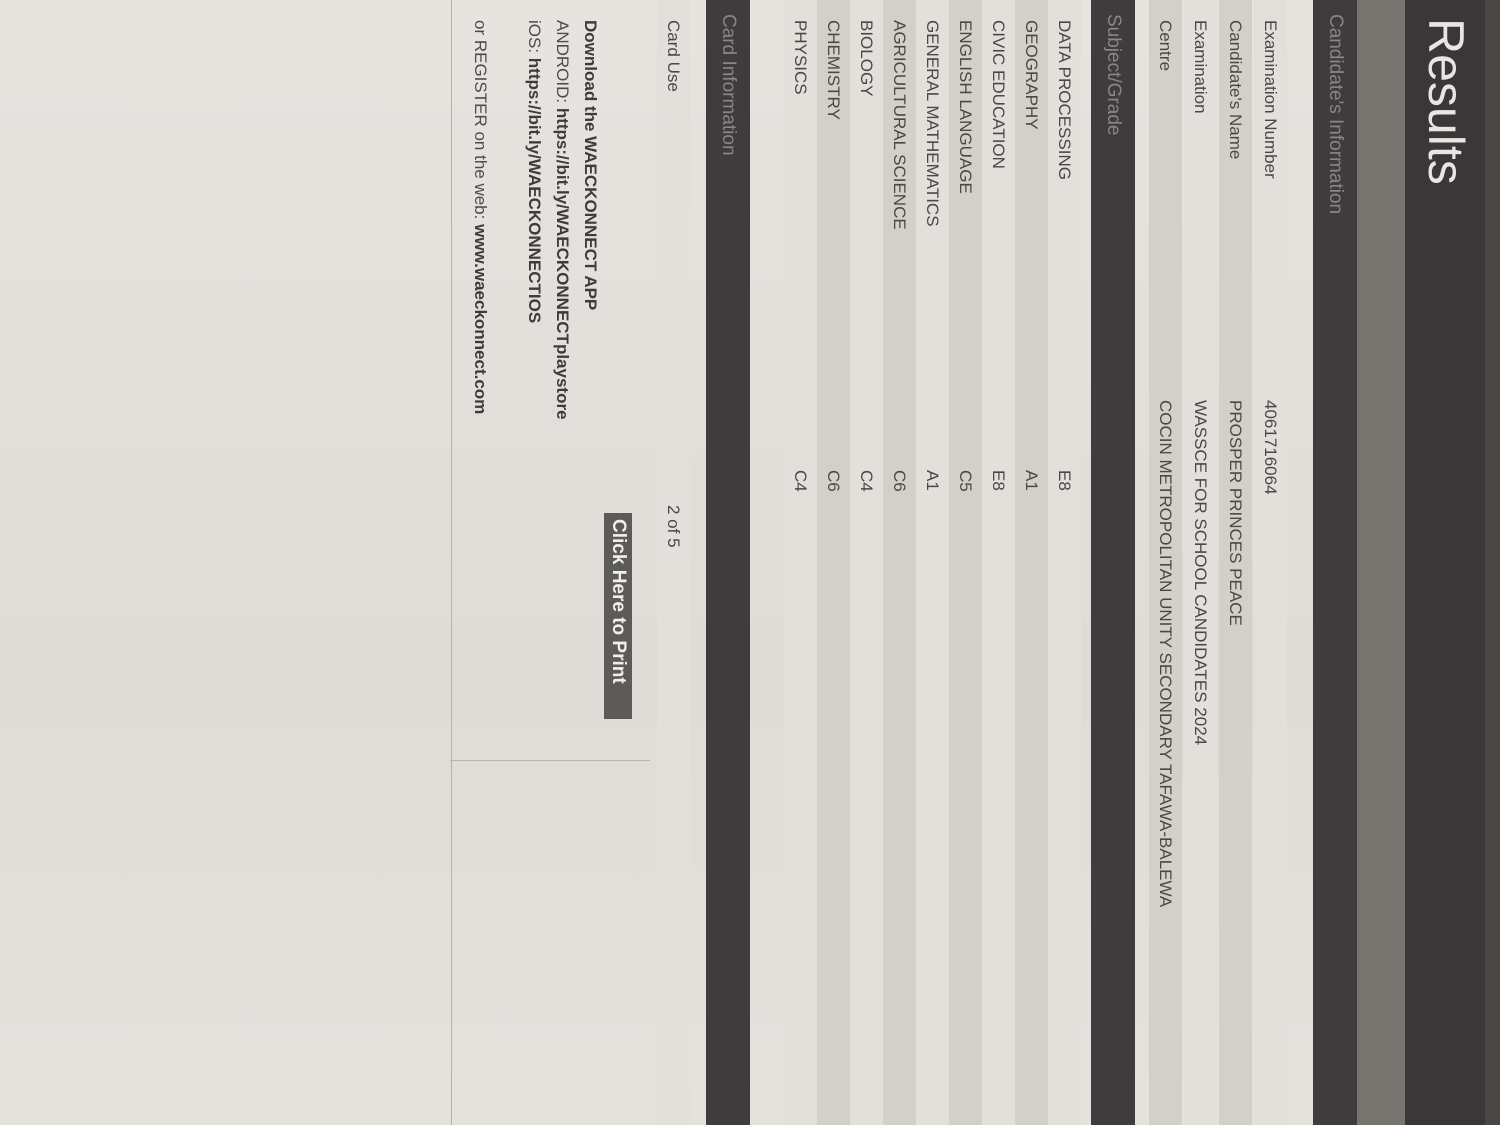  I want to click on row-value: 4061716064, so click(1270, 447).